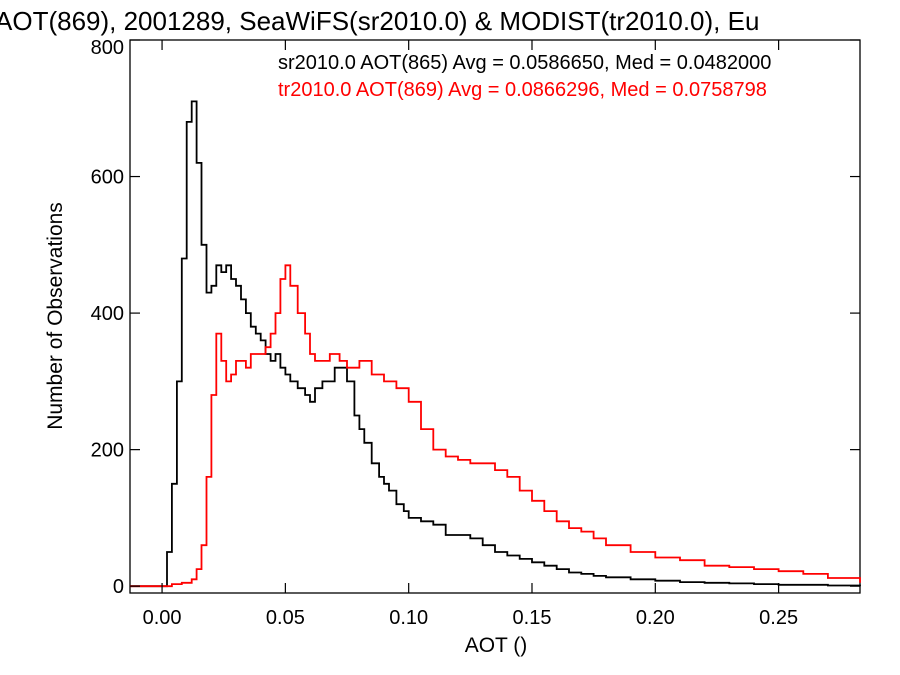 The width and height of the screenshot is (900, 675). What do you see at coordinates (496, 645) in the screenshot?
I see `x-axis-label: AOT ()` at bounding box center [496, 645].